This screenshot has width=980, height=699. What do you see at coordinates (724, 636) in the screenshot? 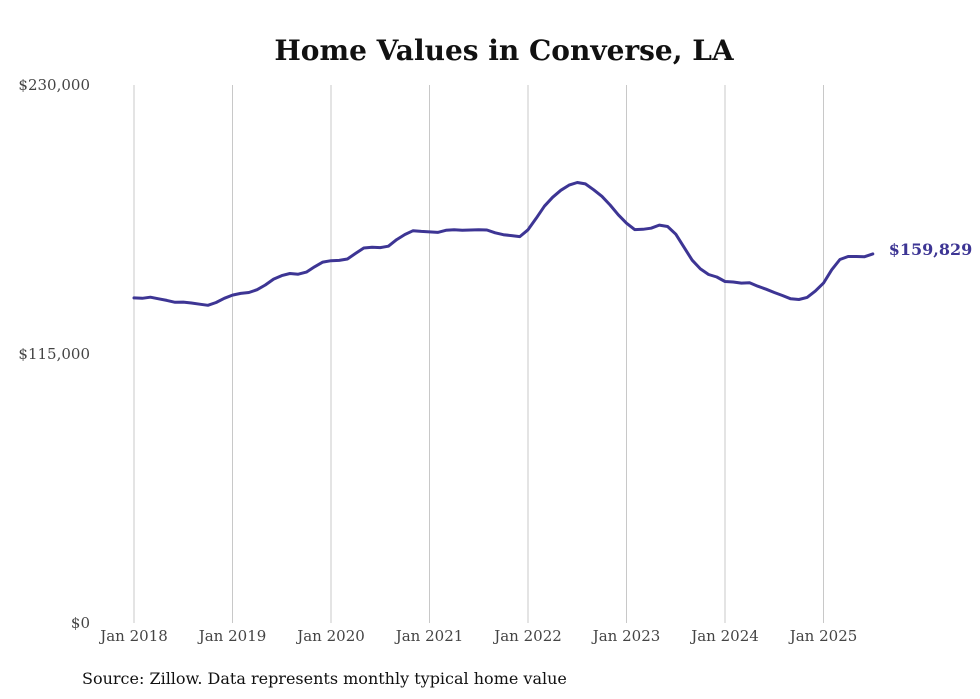
I see `x-tick-label: Jan 2024` at bounding box center [724, 636].